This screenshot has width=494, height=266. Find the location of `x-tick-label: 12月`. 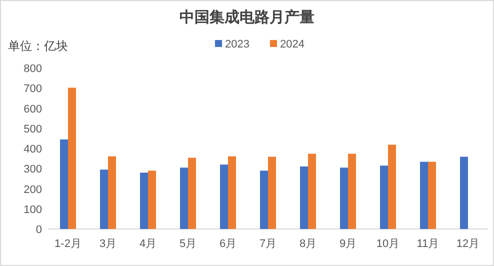

x-tick-label: 12月 is located at coordinates (468, 244).